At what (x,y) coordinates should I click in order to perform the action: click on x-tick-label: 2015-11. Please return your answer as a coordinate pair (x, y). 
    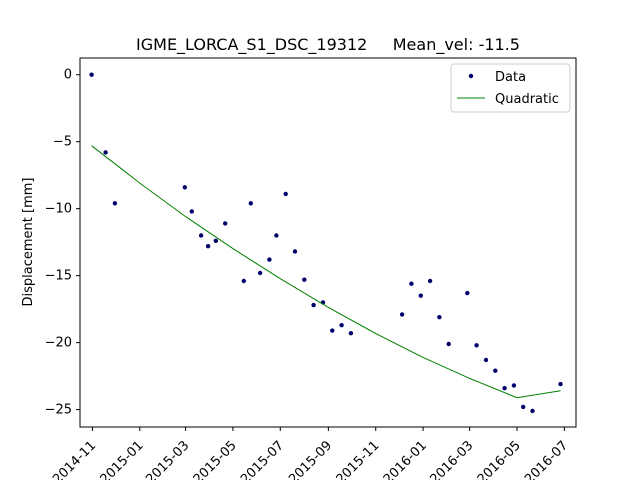
    Looking at the image, I should click on (358, 459).